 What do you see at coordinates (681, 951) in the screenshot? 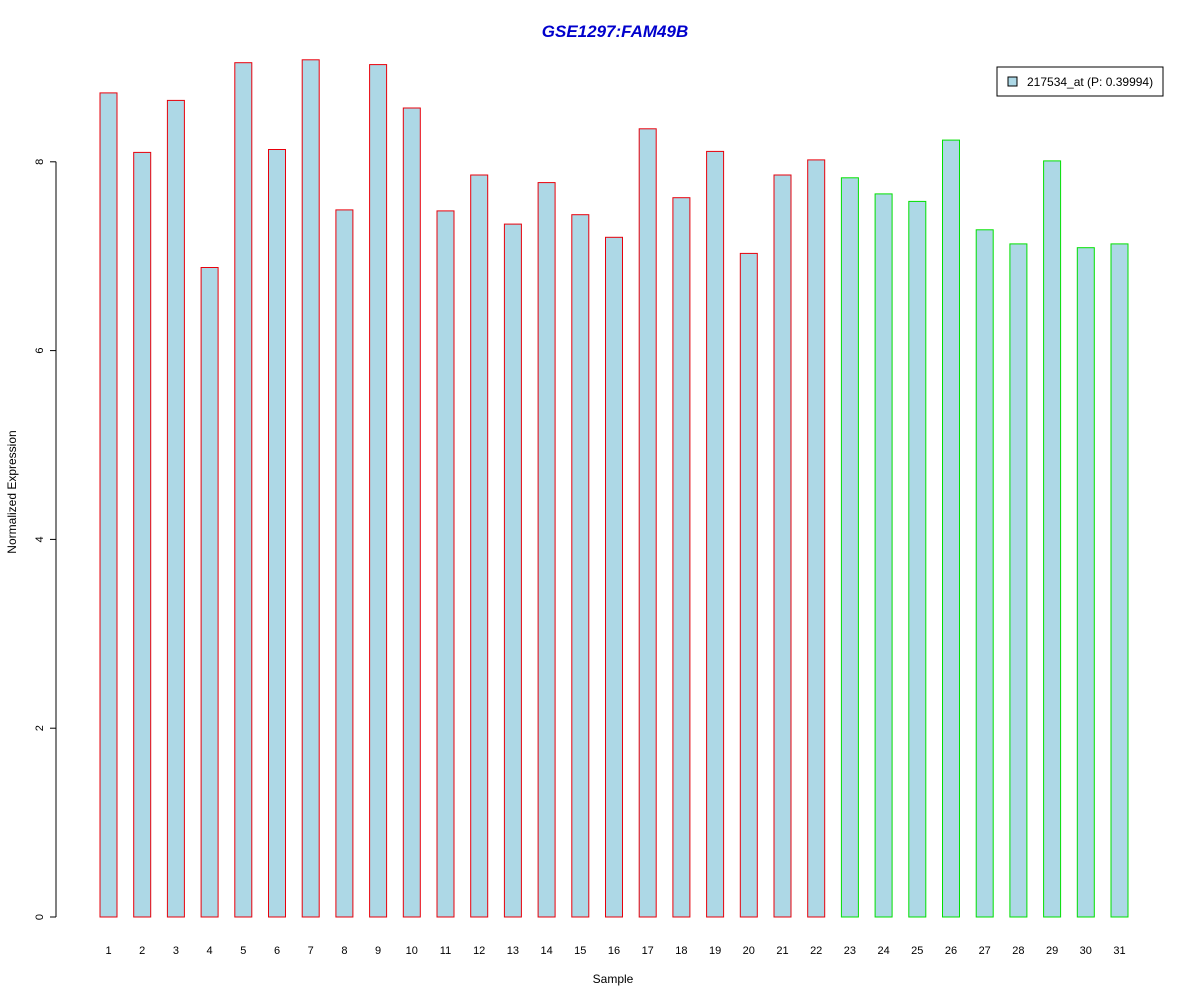
I see `x-tick-label: 18` at bounding box center [681, 951].